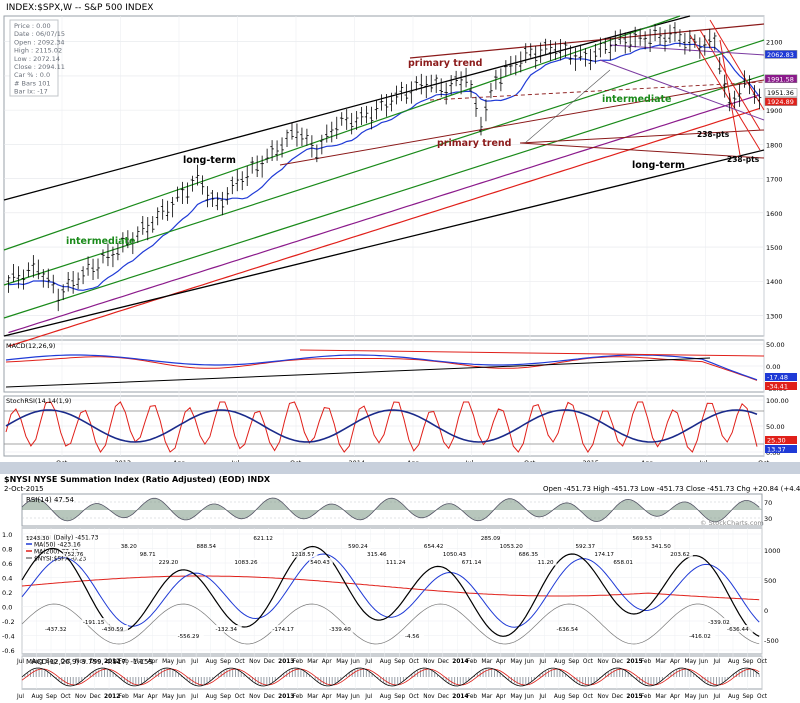 The height and width of the screenshot is (703, 800). Describe the element at coordinates (445, 63) in the screenshot. I see `annotation-primary-trend-top: primary trend` at that location.